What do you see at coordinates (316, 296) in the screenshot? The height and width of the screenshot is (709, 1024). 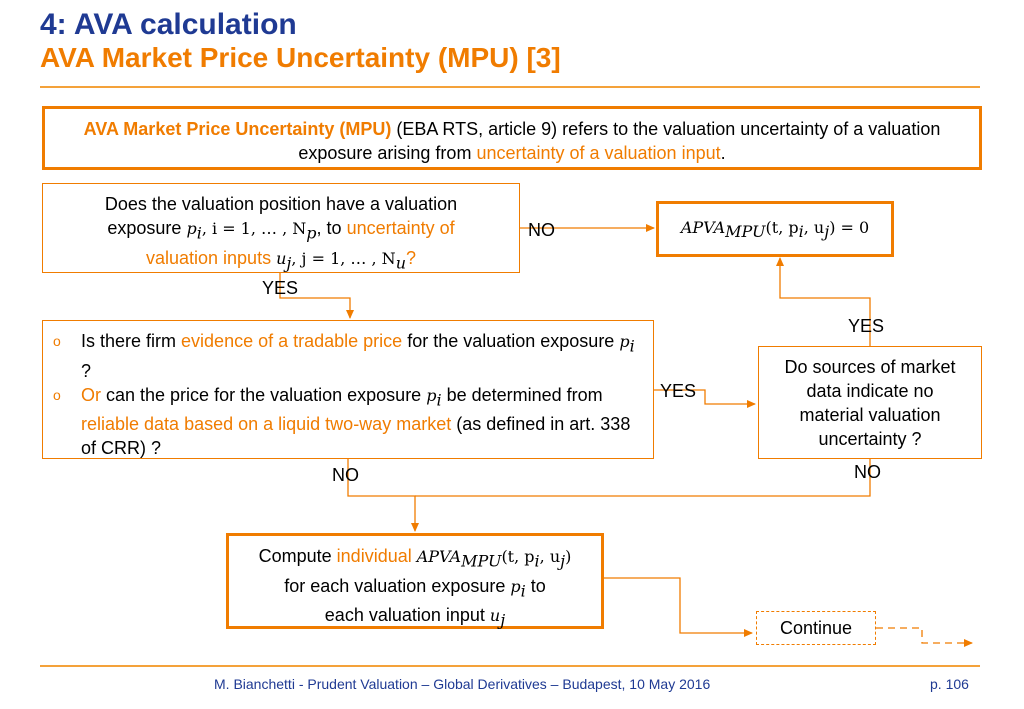 I see `connector-q1-yes` at bounding box center [316, 296].